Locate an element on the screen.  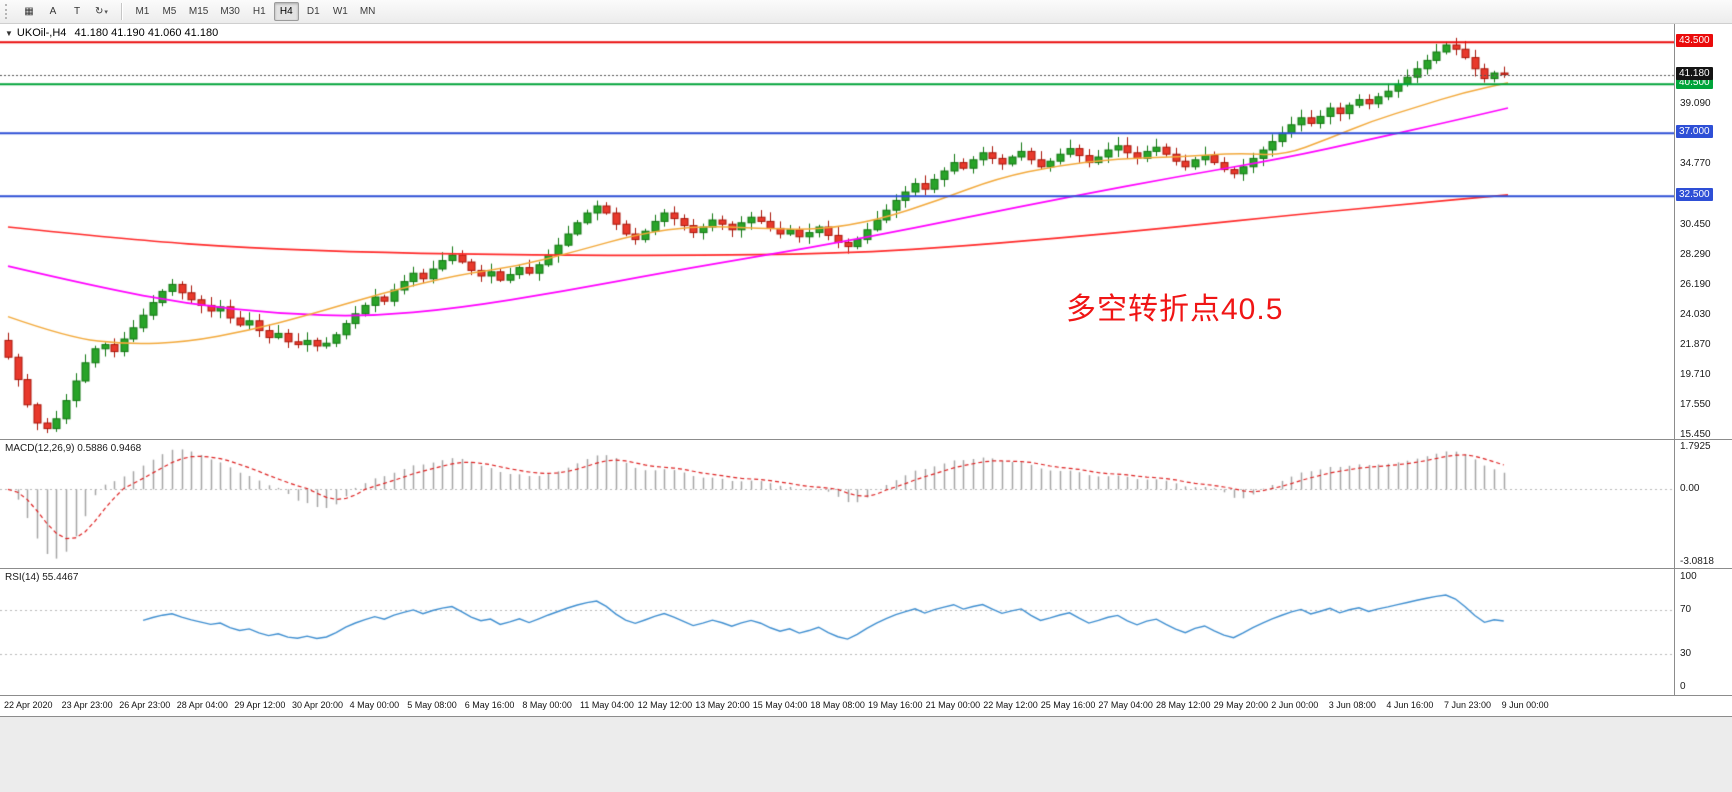
time-label: 9 Jun 00:00 is located at coordinates (1525, 705).